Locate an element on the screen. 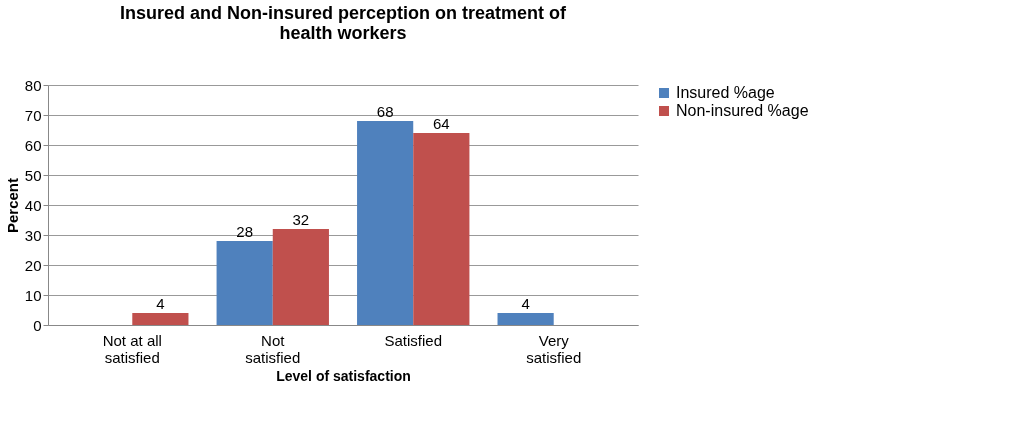  x-axis-title: Level of satisfaction is located at coordinates (343, 375).